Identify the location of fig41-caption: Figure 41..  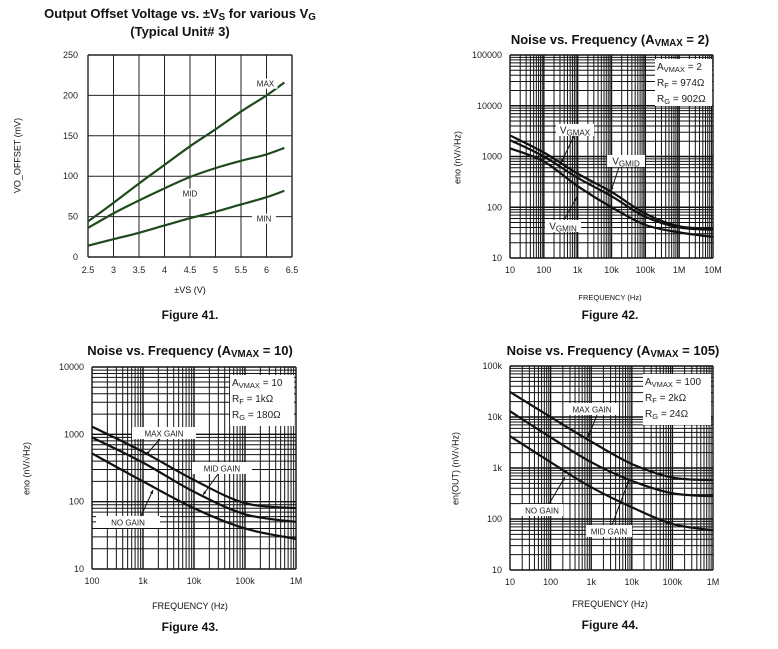
(190, 315).